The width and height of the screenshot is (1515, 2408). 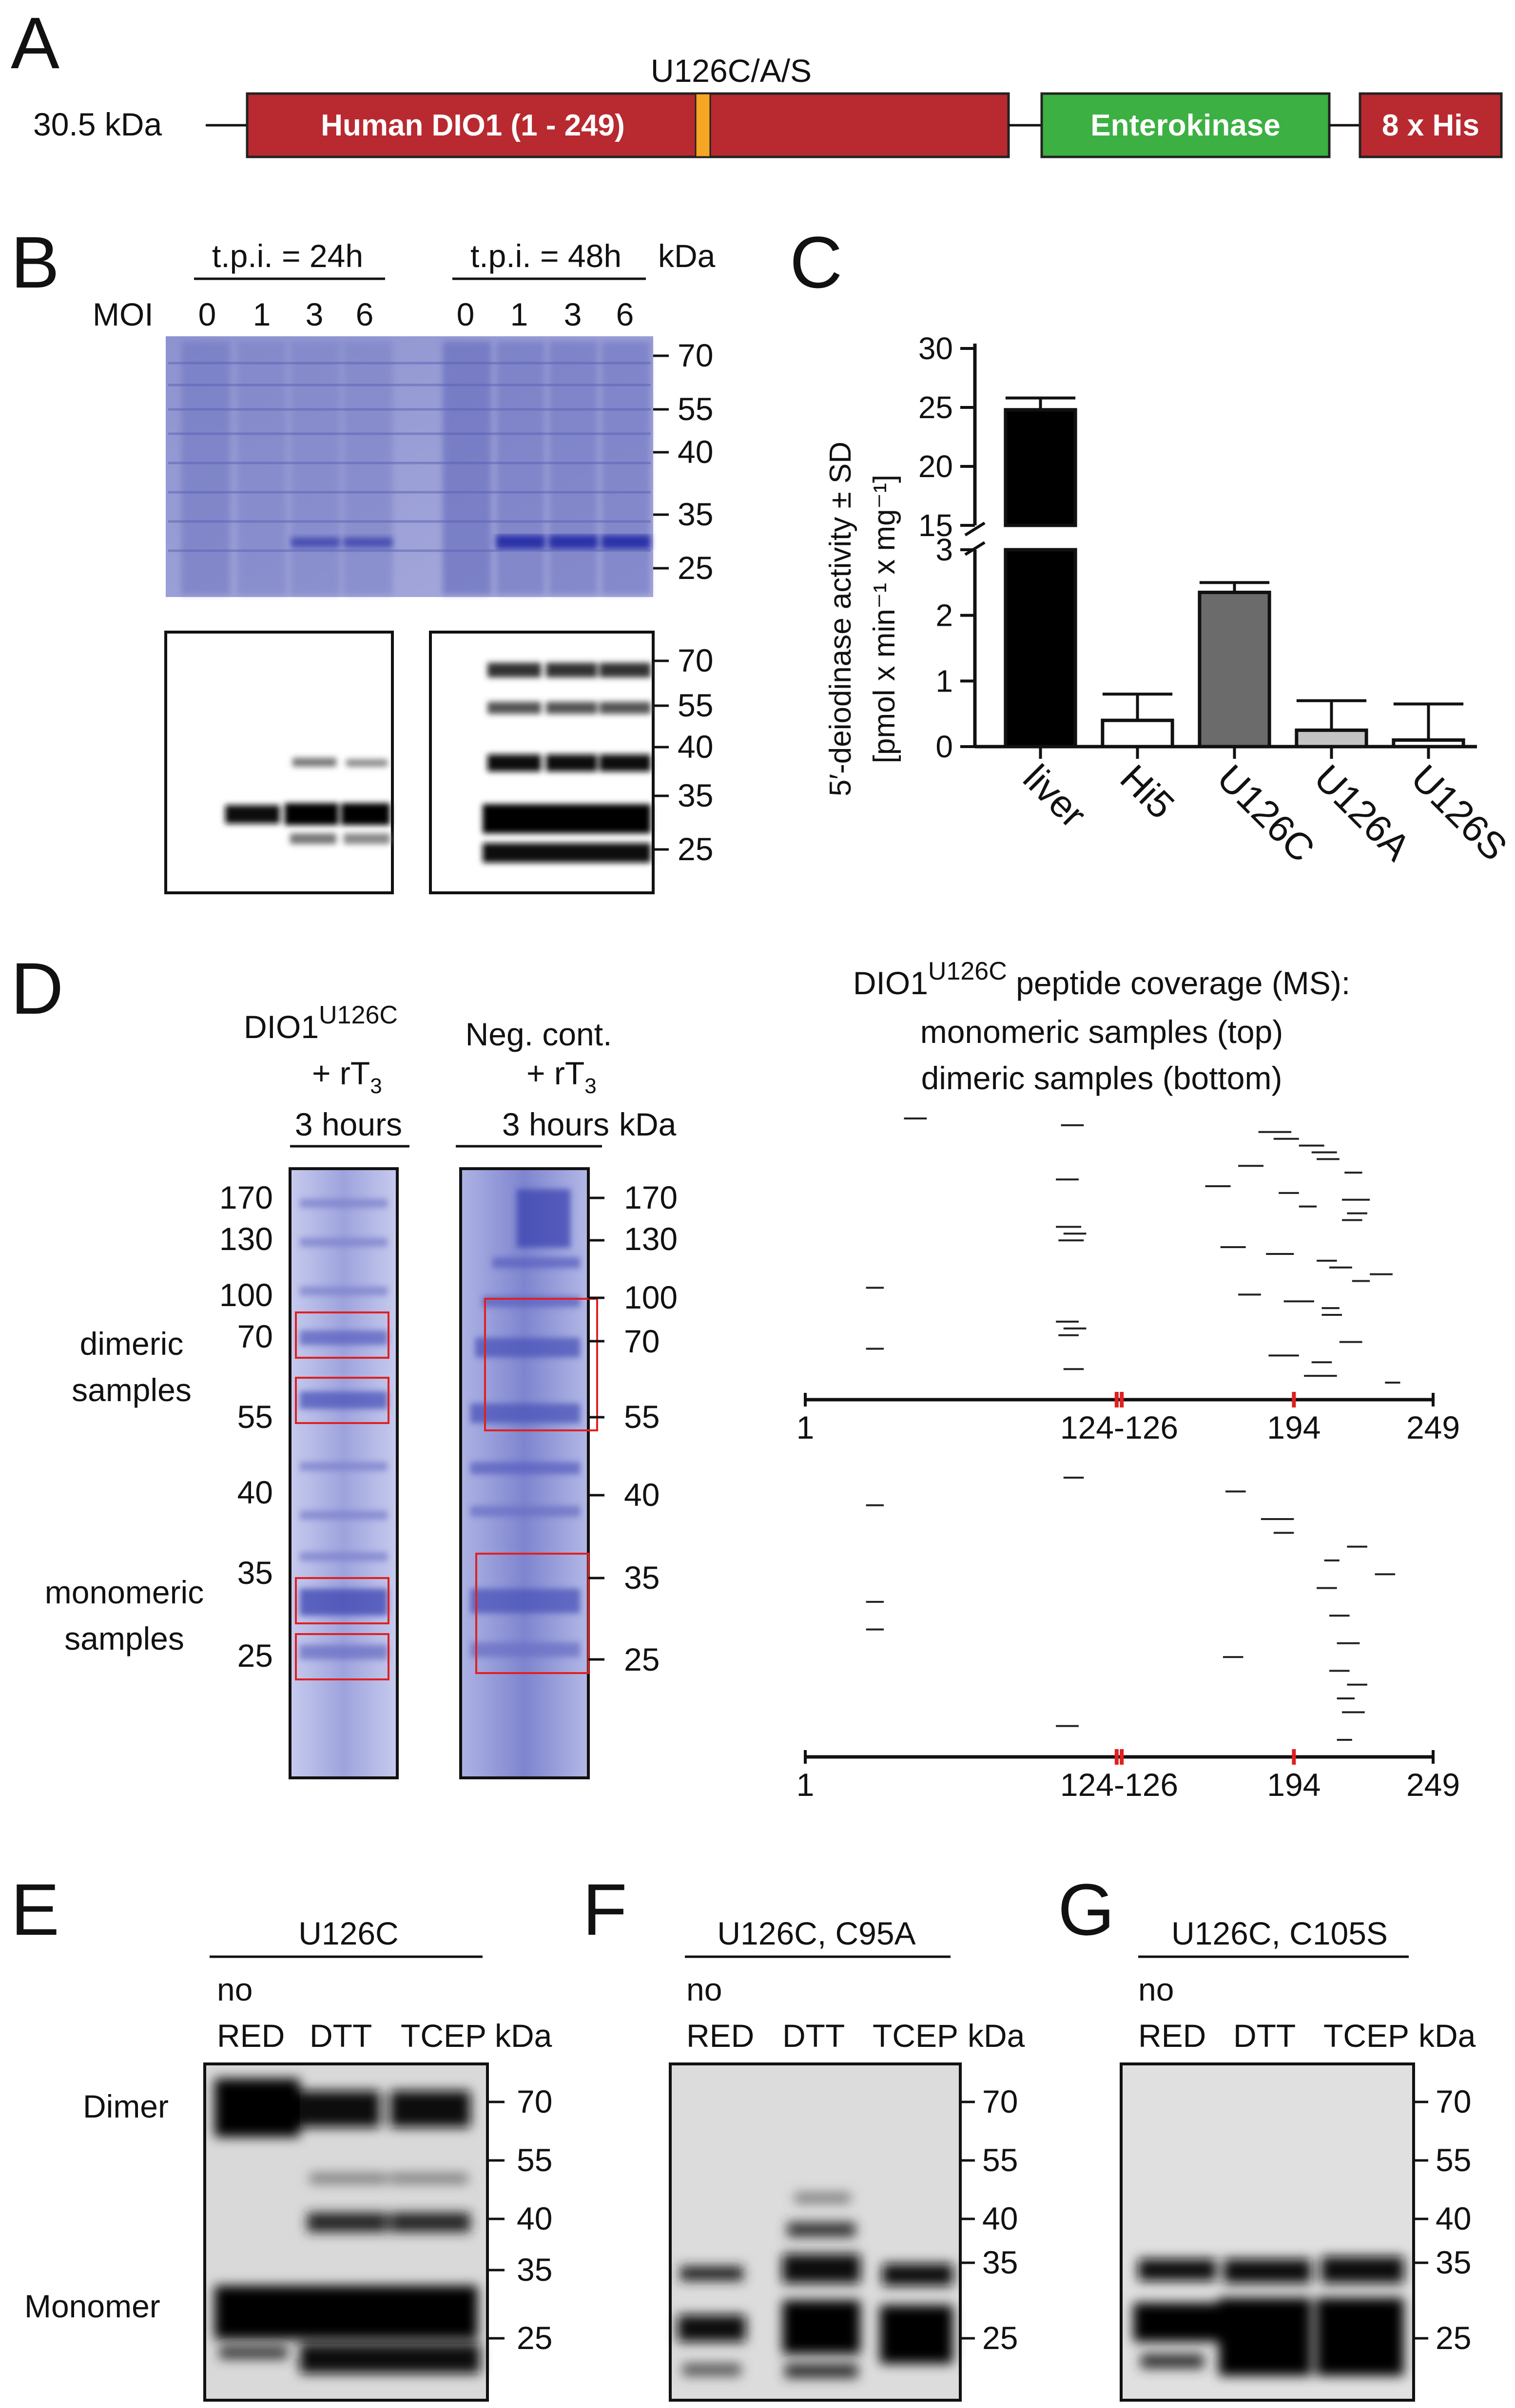 What do you see at coordinates (466, 314) in the screenshot?
I see `moi-value: 0` at bounding box center [466, 314].